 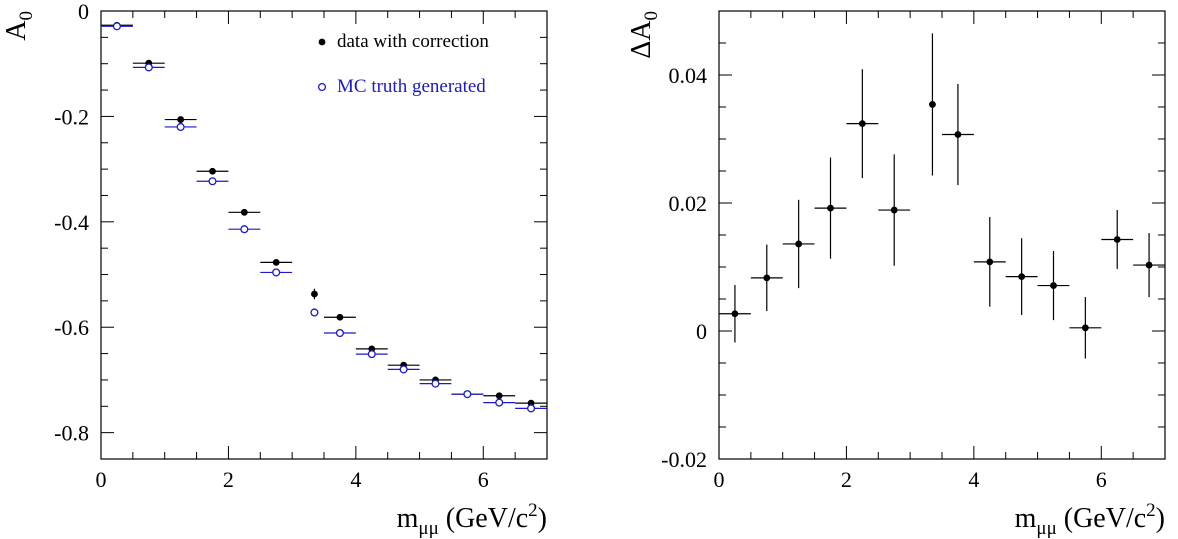 I want to click on y-axis-title: A0, so click(x=19, y=26).